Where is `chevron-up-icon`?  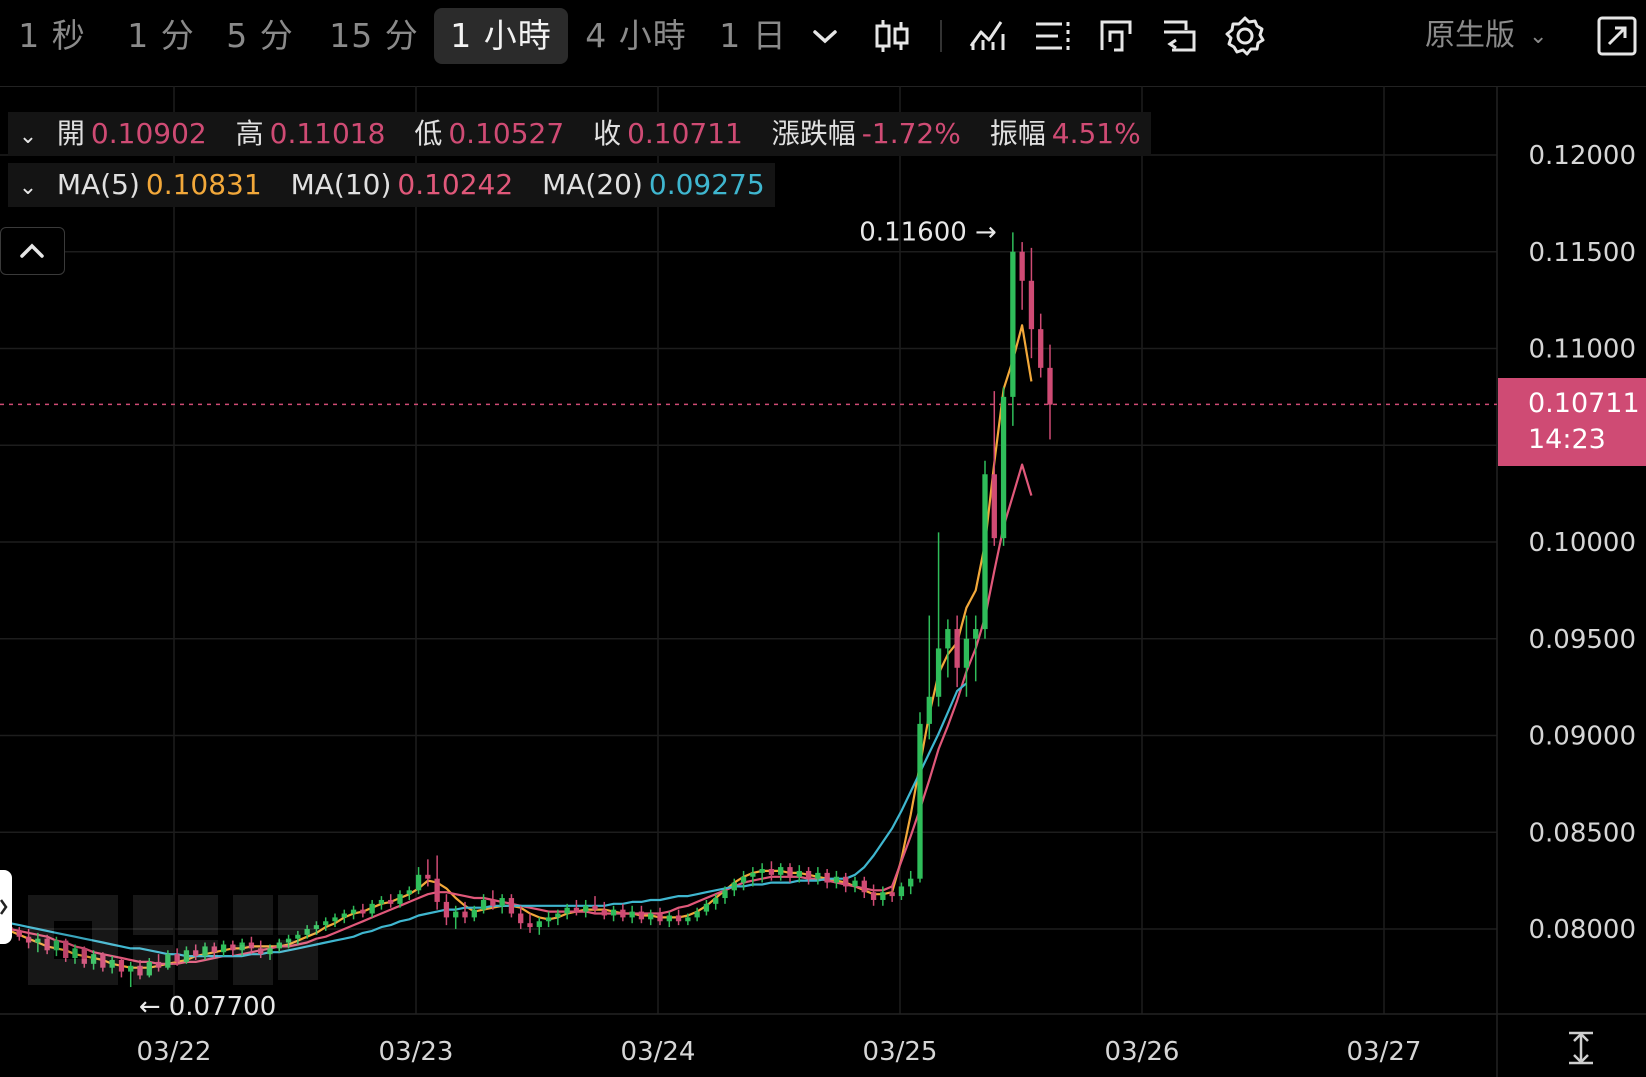 chevron-up-icon is located at coordinates (32, 250).